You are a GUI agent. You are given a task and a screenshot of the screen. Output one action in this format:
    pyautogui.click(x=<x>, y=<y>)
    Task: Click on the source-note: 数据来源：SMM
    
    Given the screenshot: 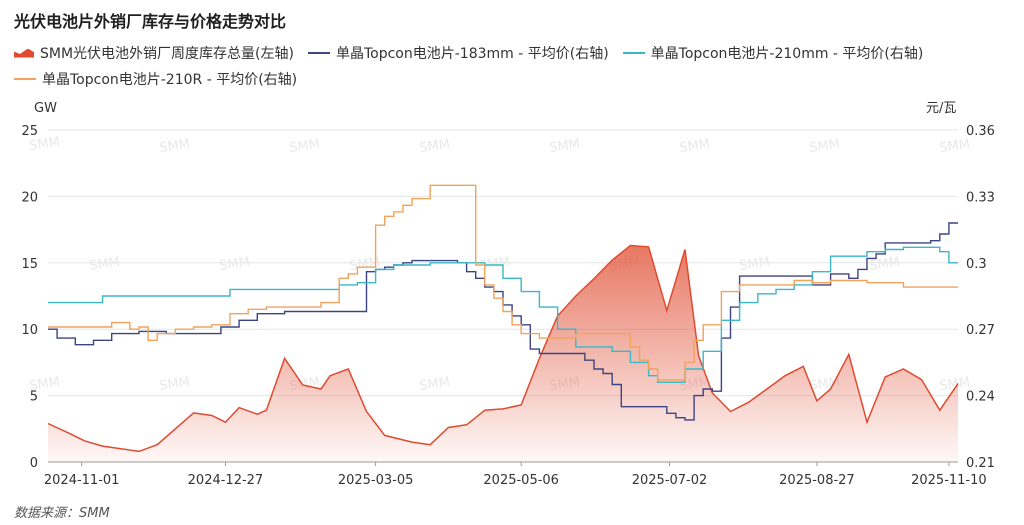 What is the action you would take?
    pyautogui.click(x=62, y=513)
    